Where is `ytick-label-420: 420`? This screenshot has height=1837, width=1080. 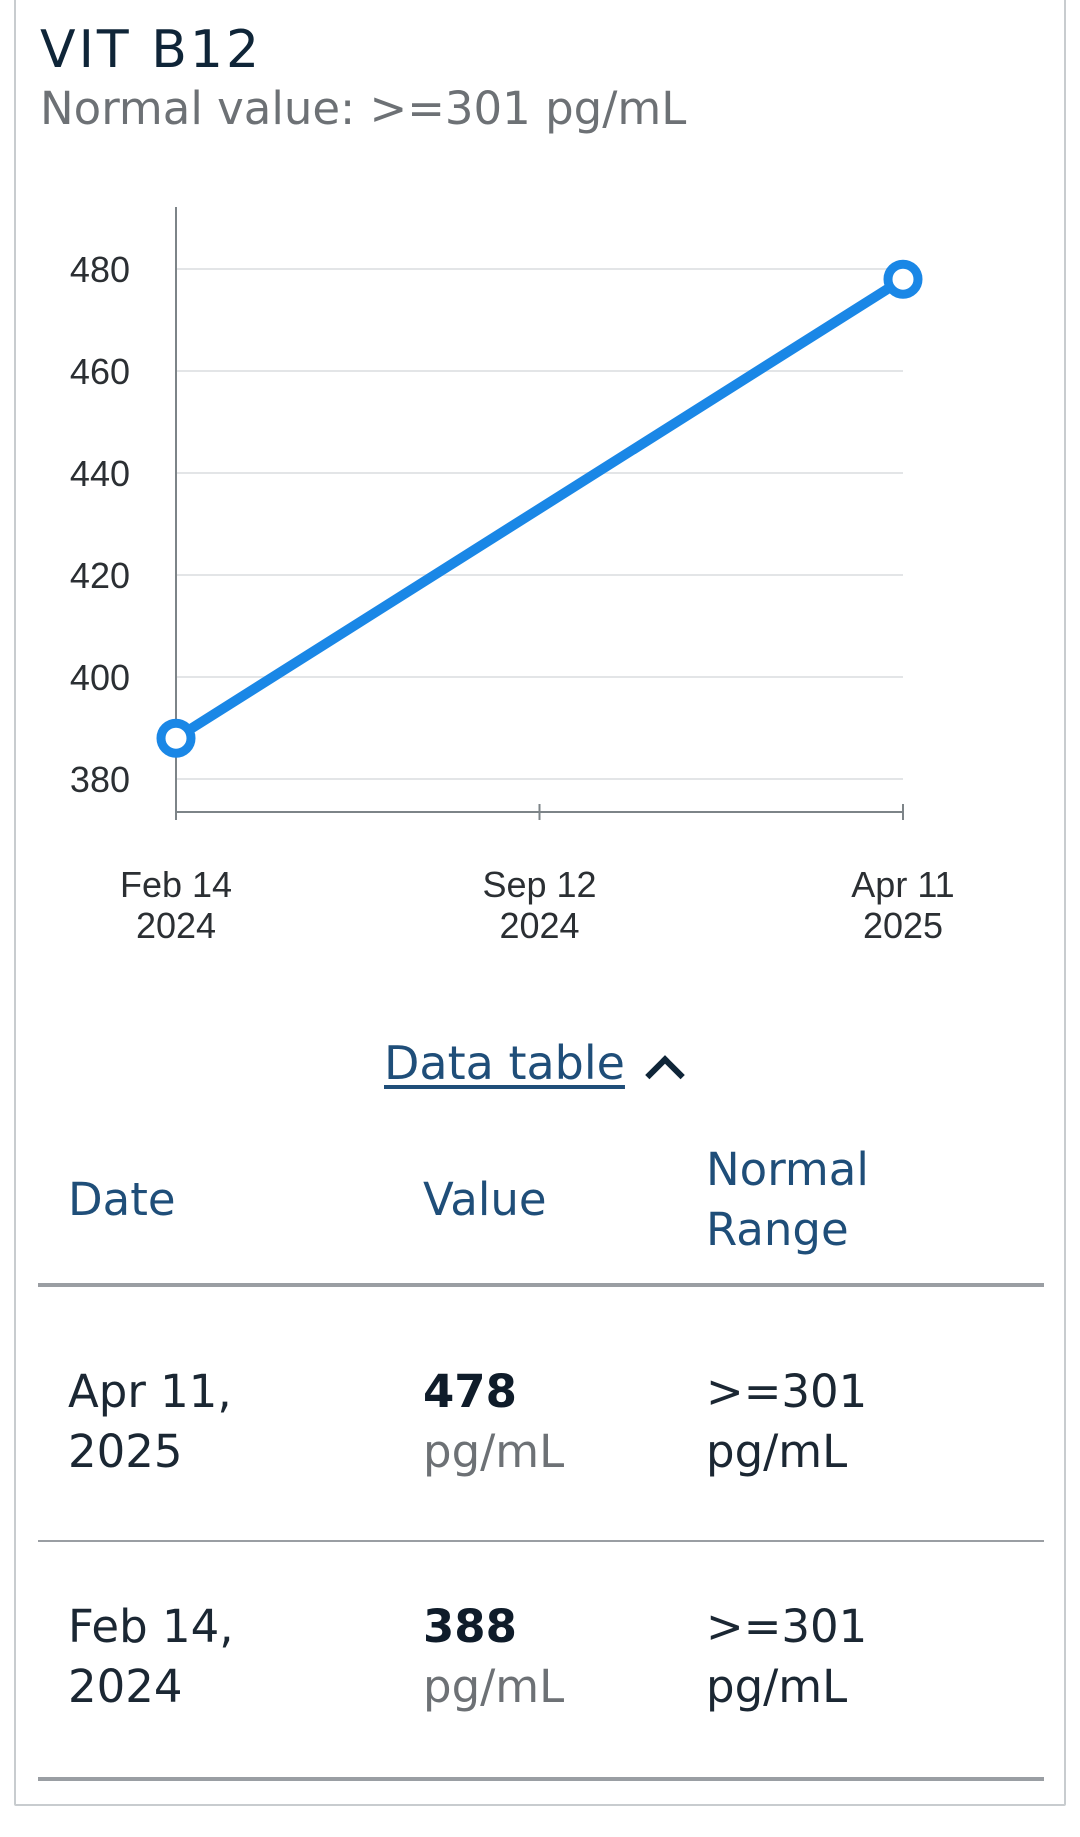
ytick-label-420: 420 is located at coordinates (100, 575).